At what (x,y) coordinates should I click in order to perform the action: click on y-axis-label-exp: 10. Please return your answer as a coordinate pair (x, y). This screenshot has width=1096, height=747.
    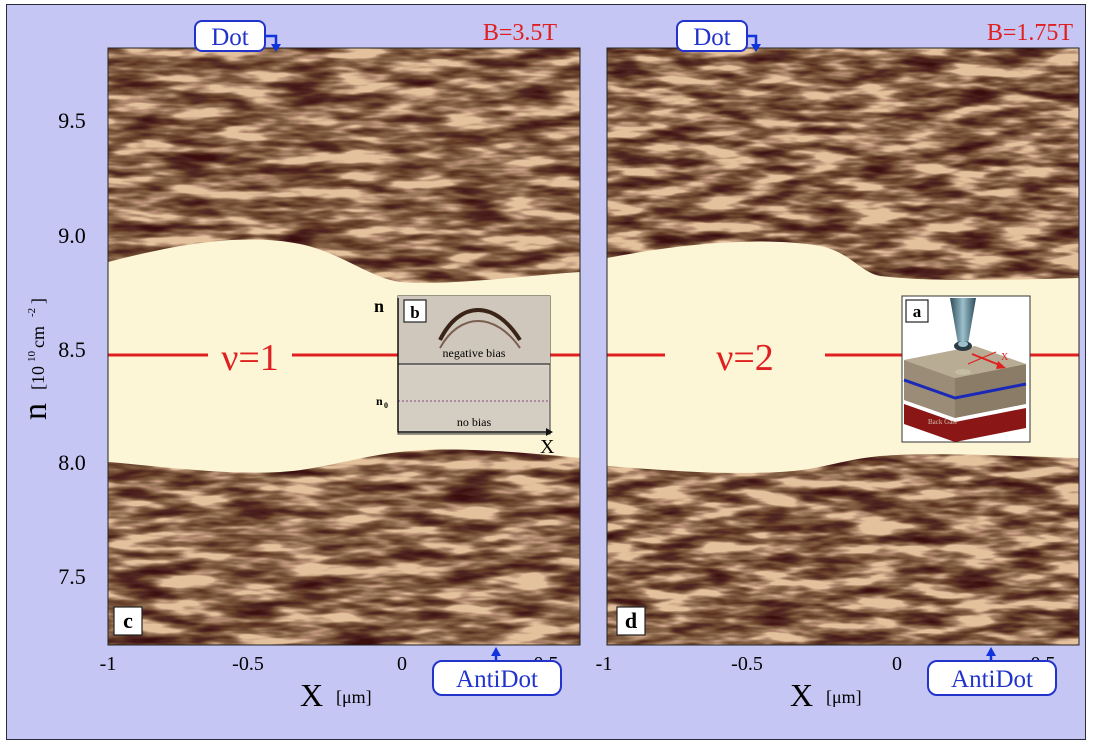
    Looking at the image, I should click on (32, 357).